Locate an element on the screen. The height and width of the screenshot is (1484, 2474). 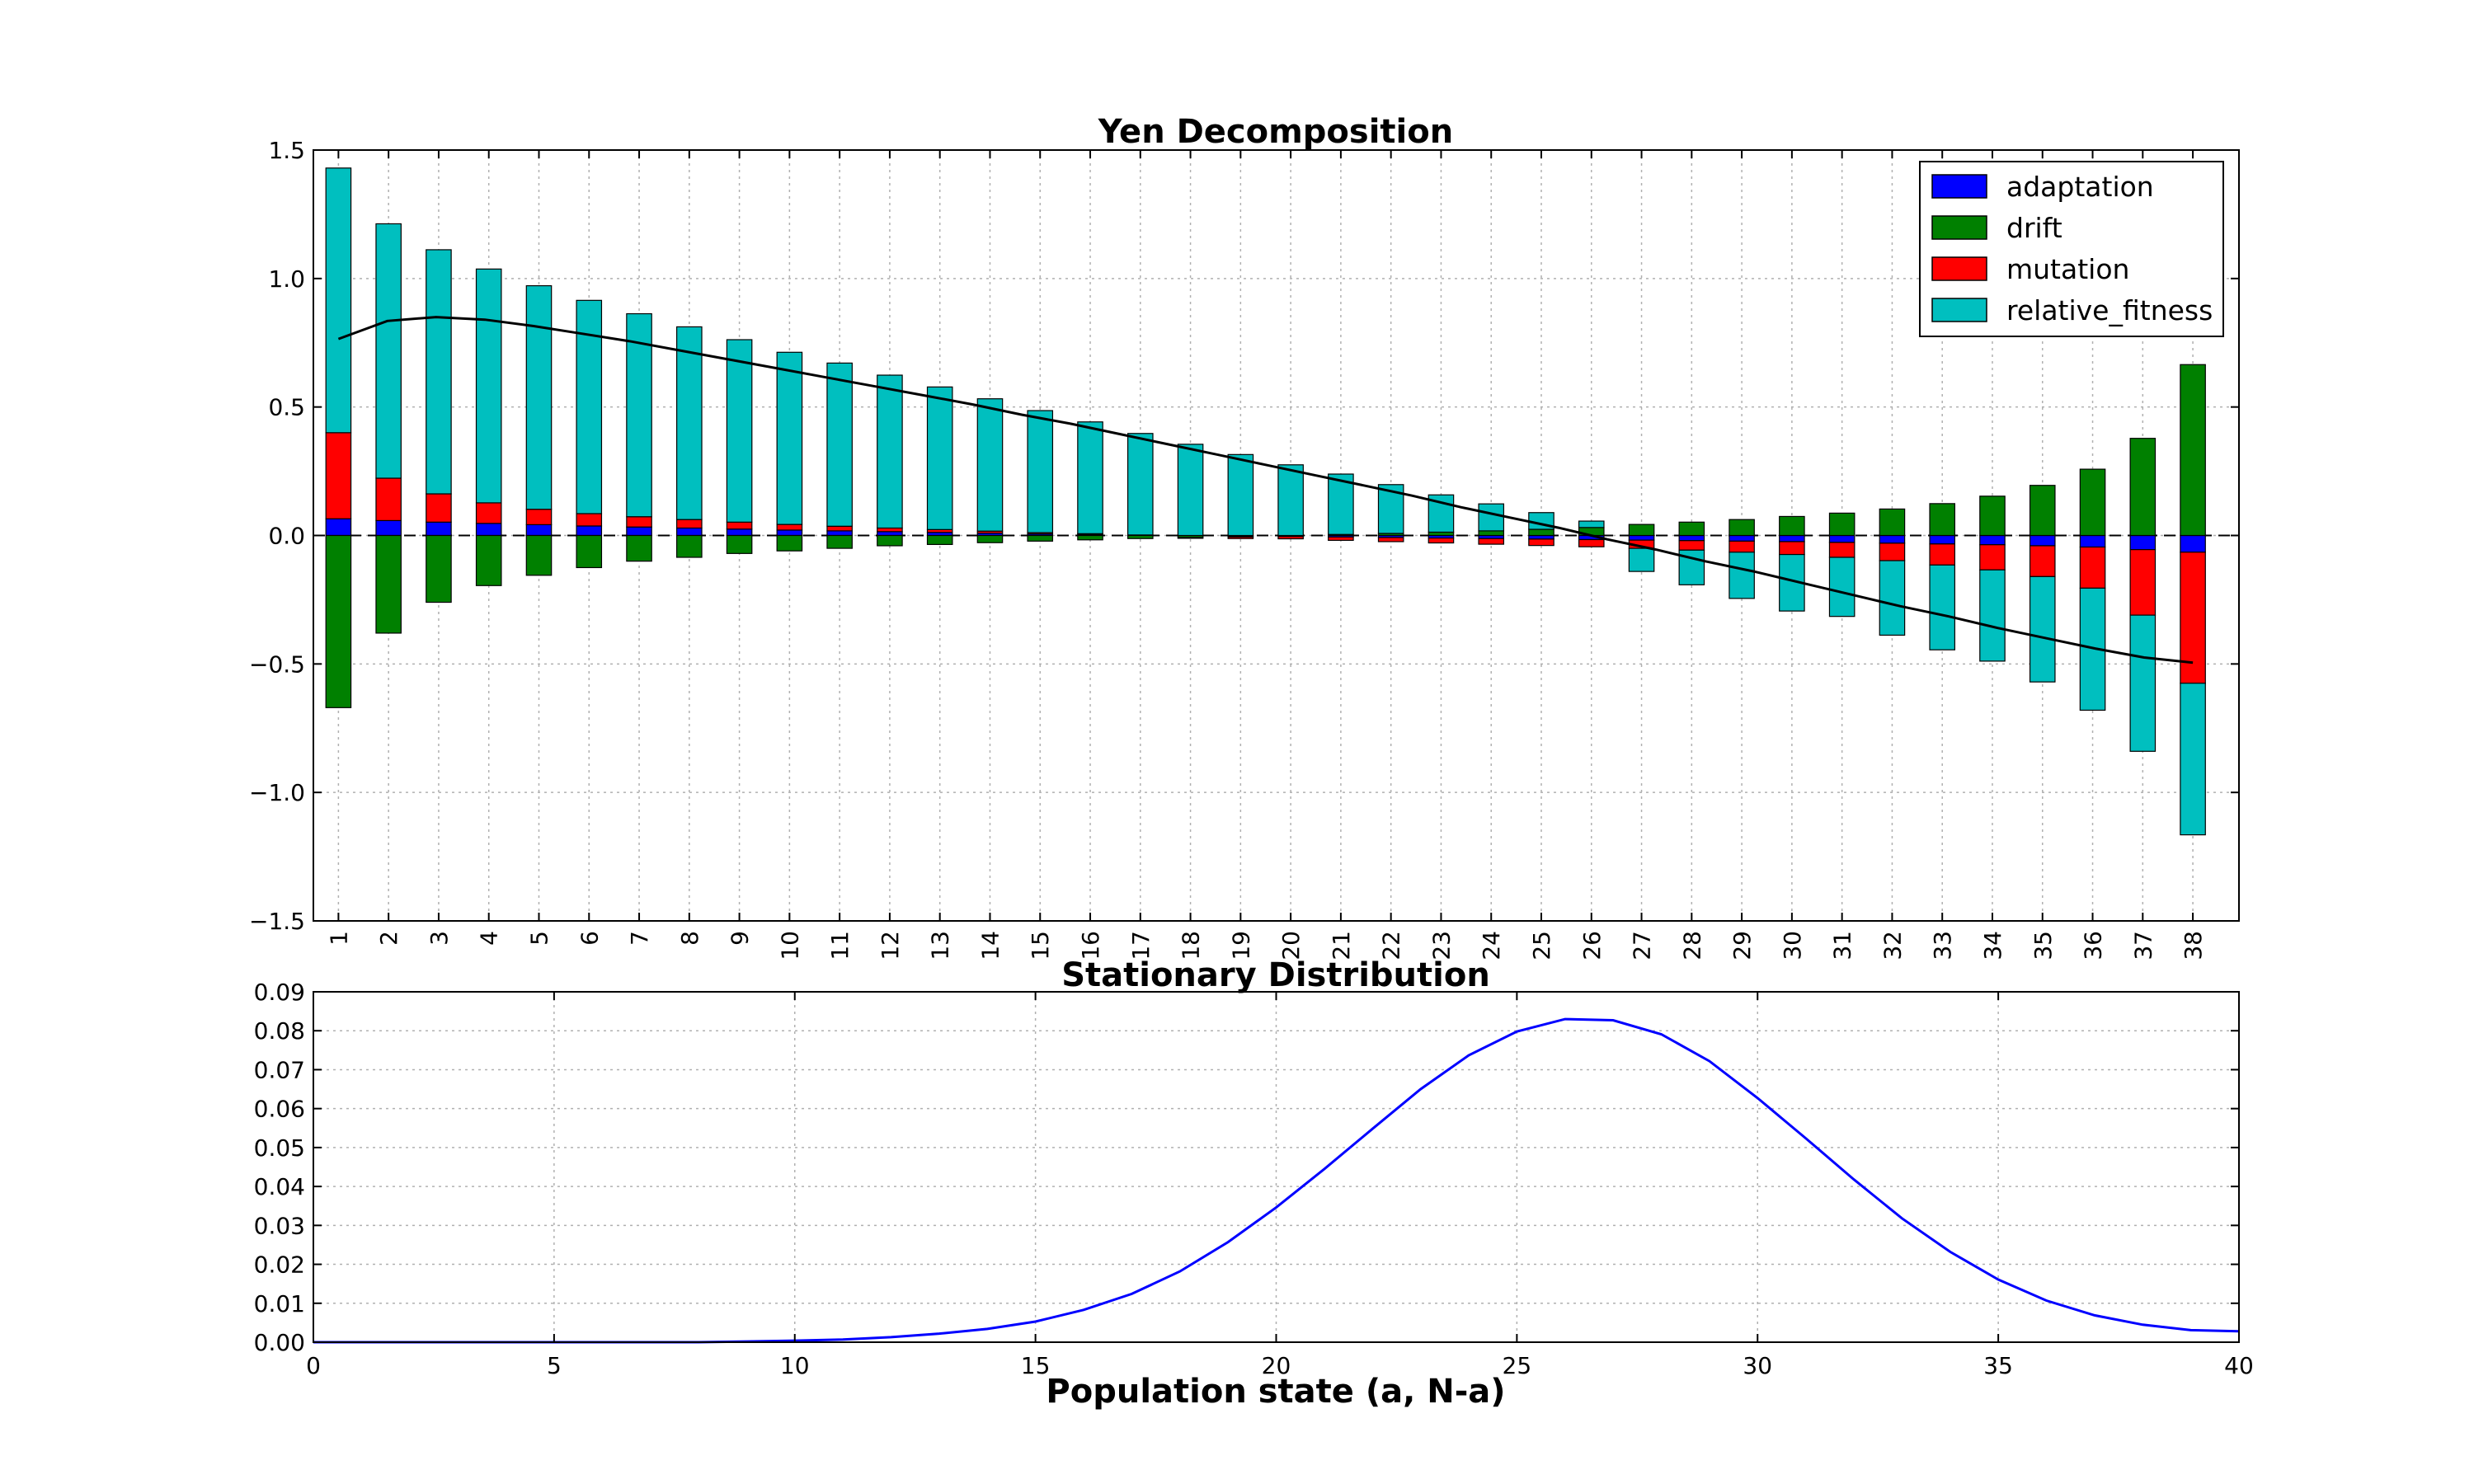
bottom-chart-title: Stationary Distribution is located at coordinates (1275, 975).